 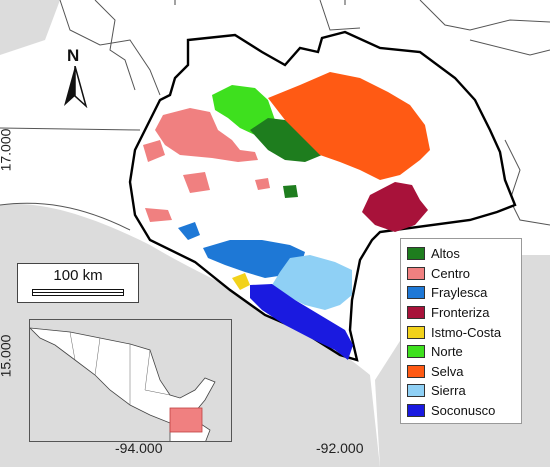 I want to click on legend-item: Fraylesca, so click(x=461, y=293).